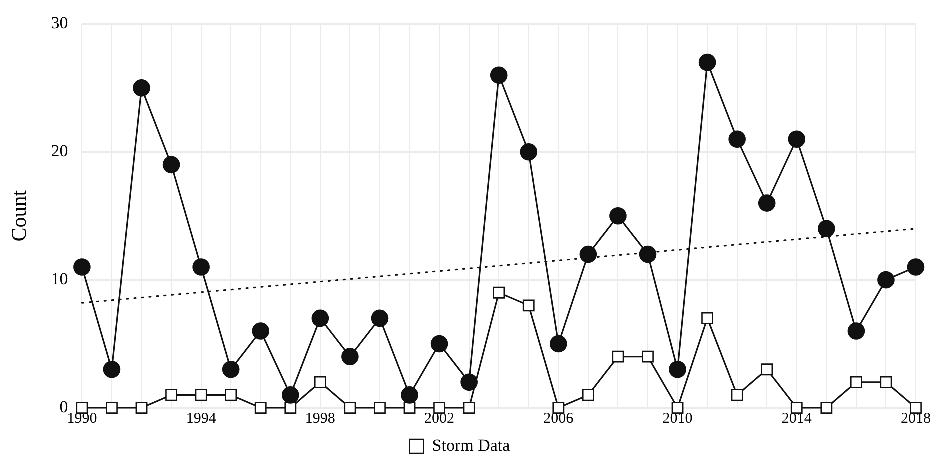 This screenshot has height=469, width=938. I want to click on x-tick-label: 2018, so click(916, 418).